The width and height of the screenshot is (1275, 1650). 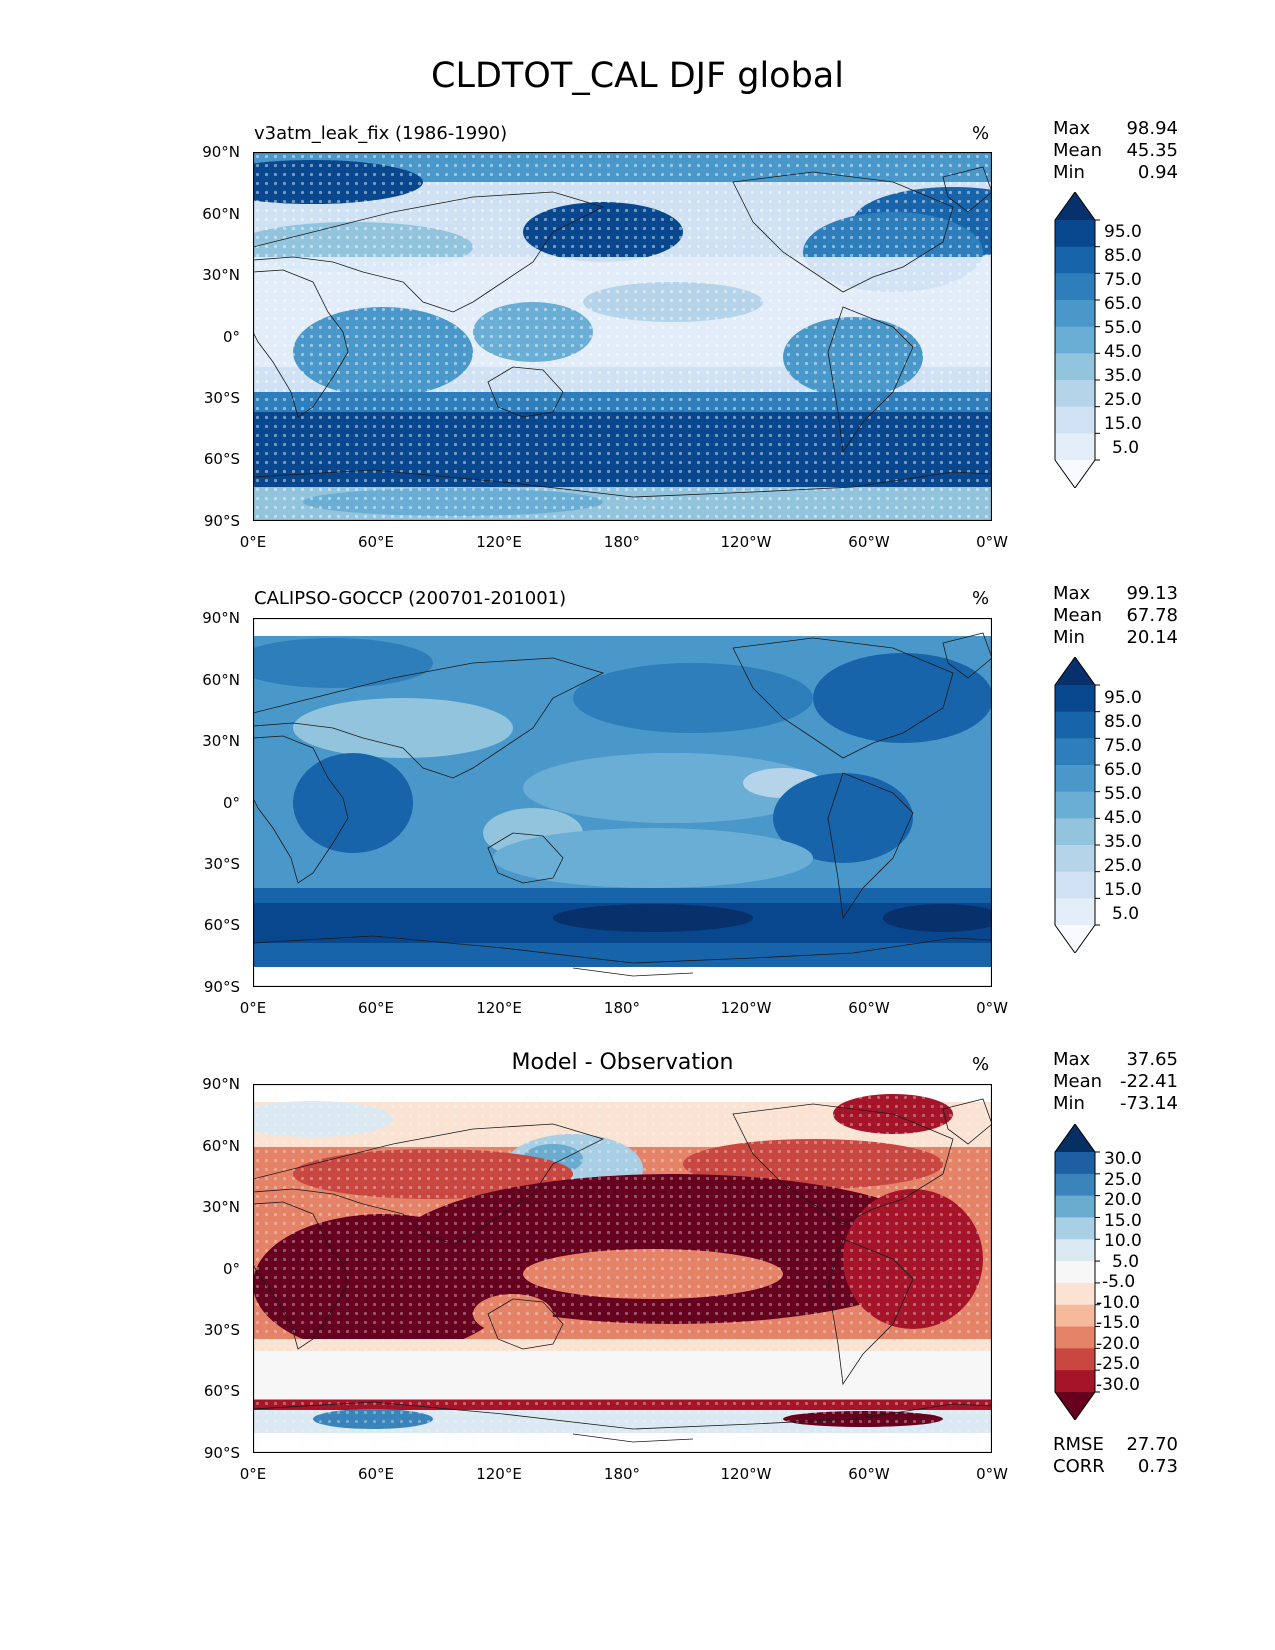 I want to click on panel-2-unit: %, so click(x=981, y=598).